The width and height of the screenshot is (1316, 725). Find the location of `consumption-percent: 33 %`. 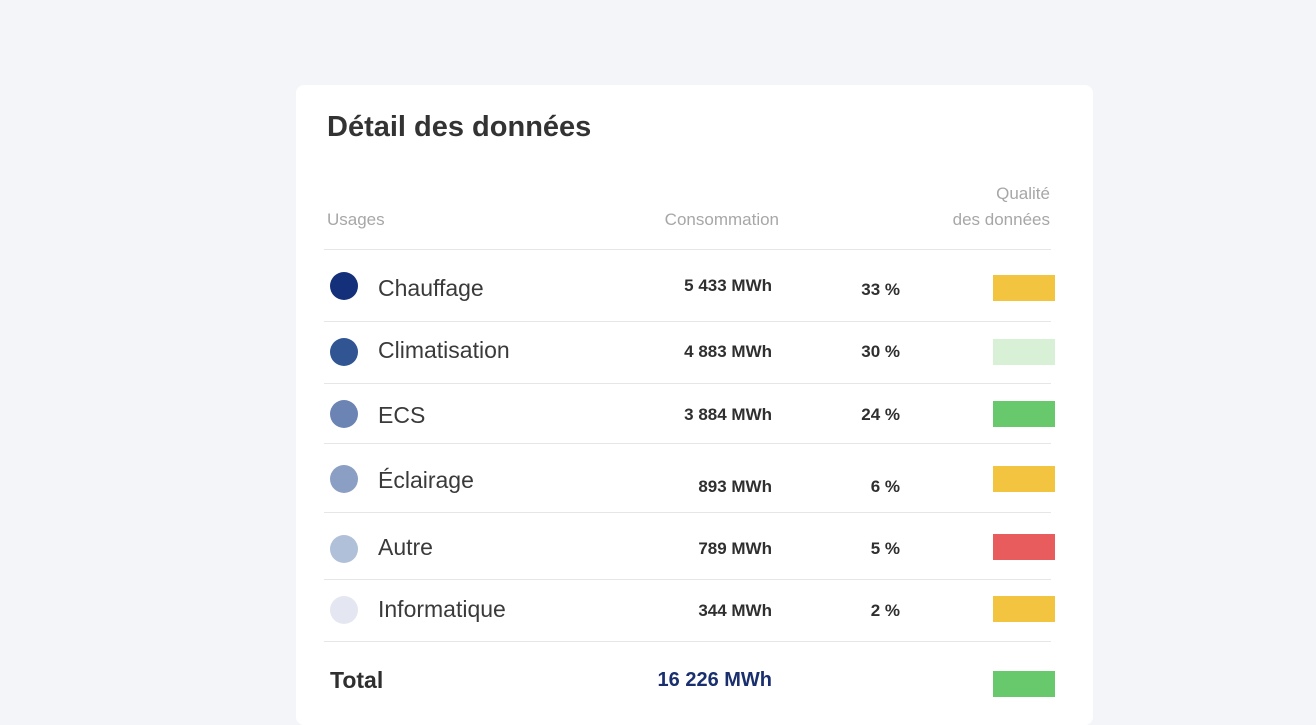

consumption-percent: 33 % is located at coordinates (880, 289).